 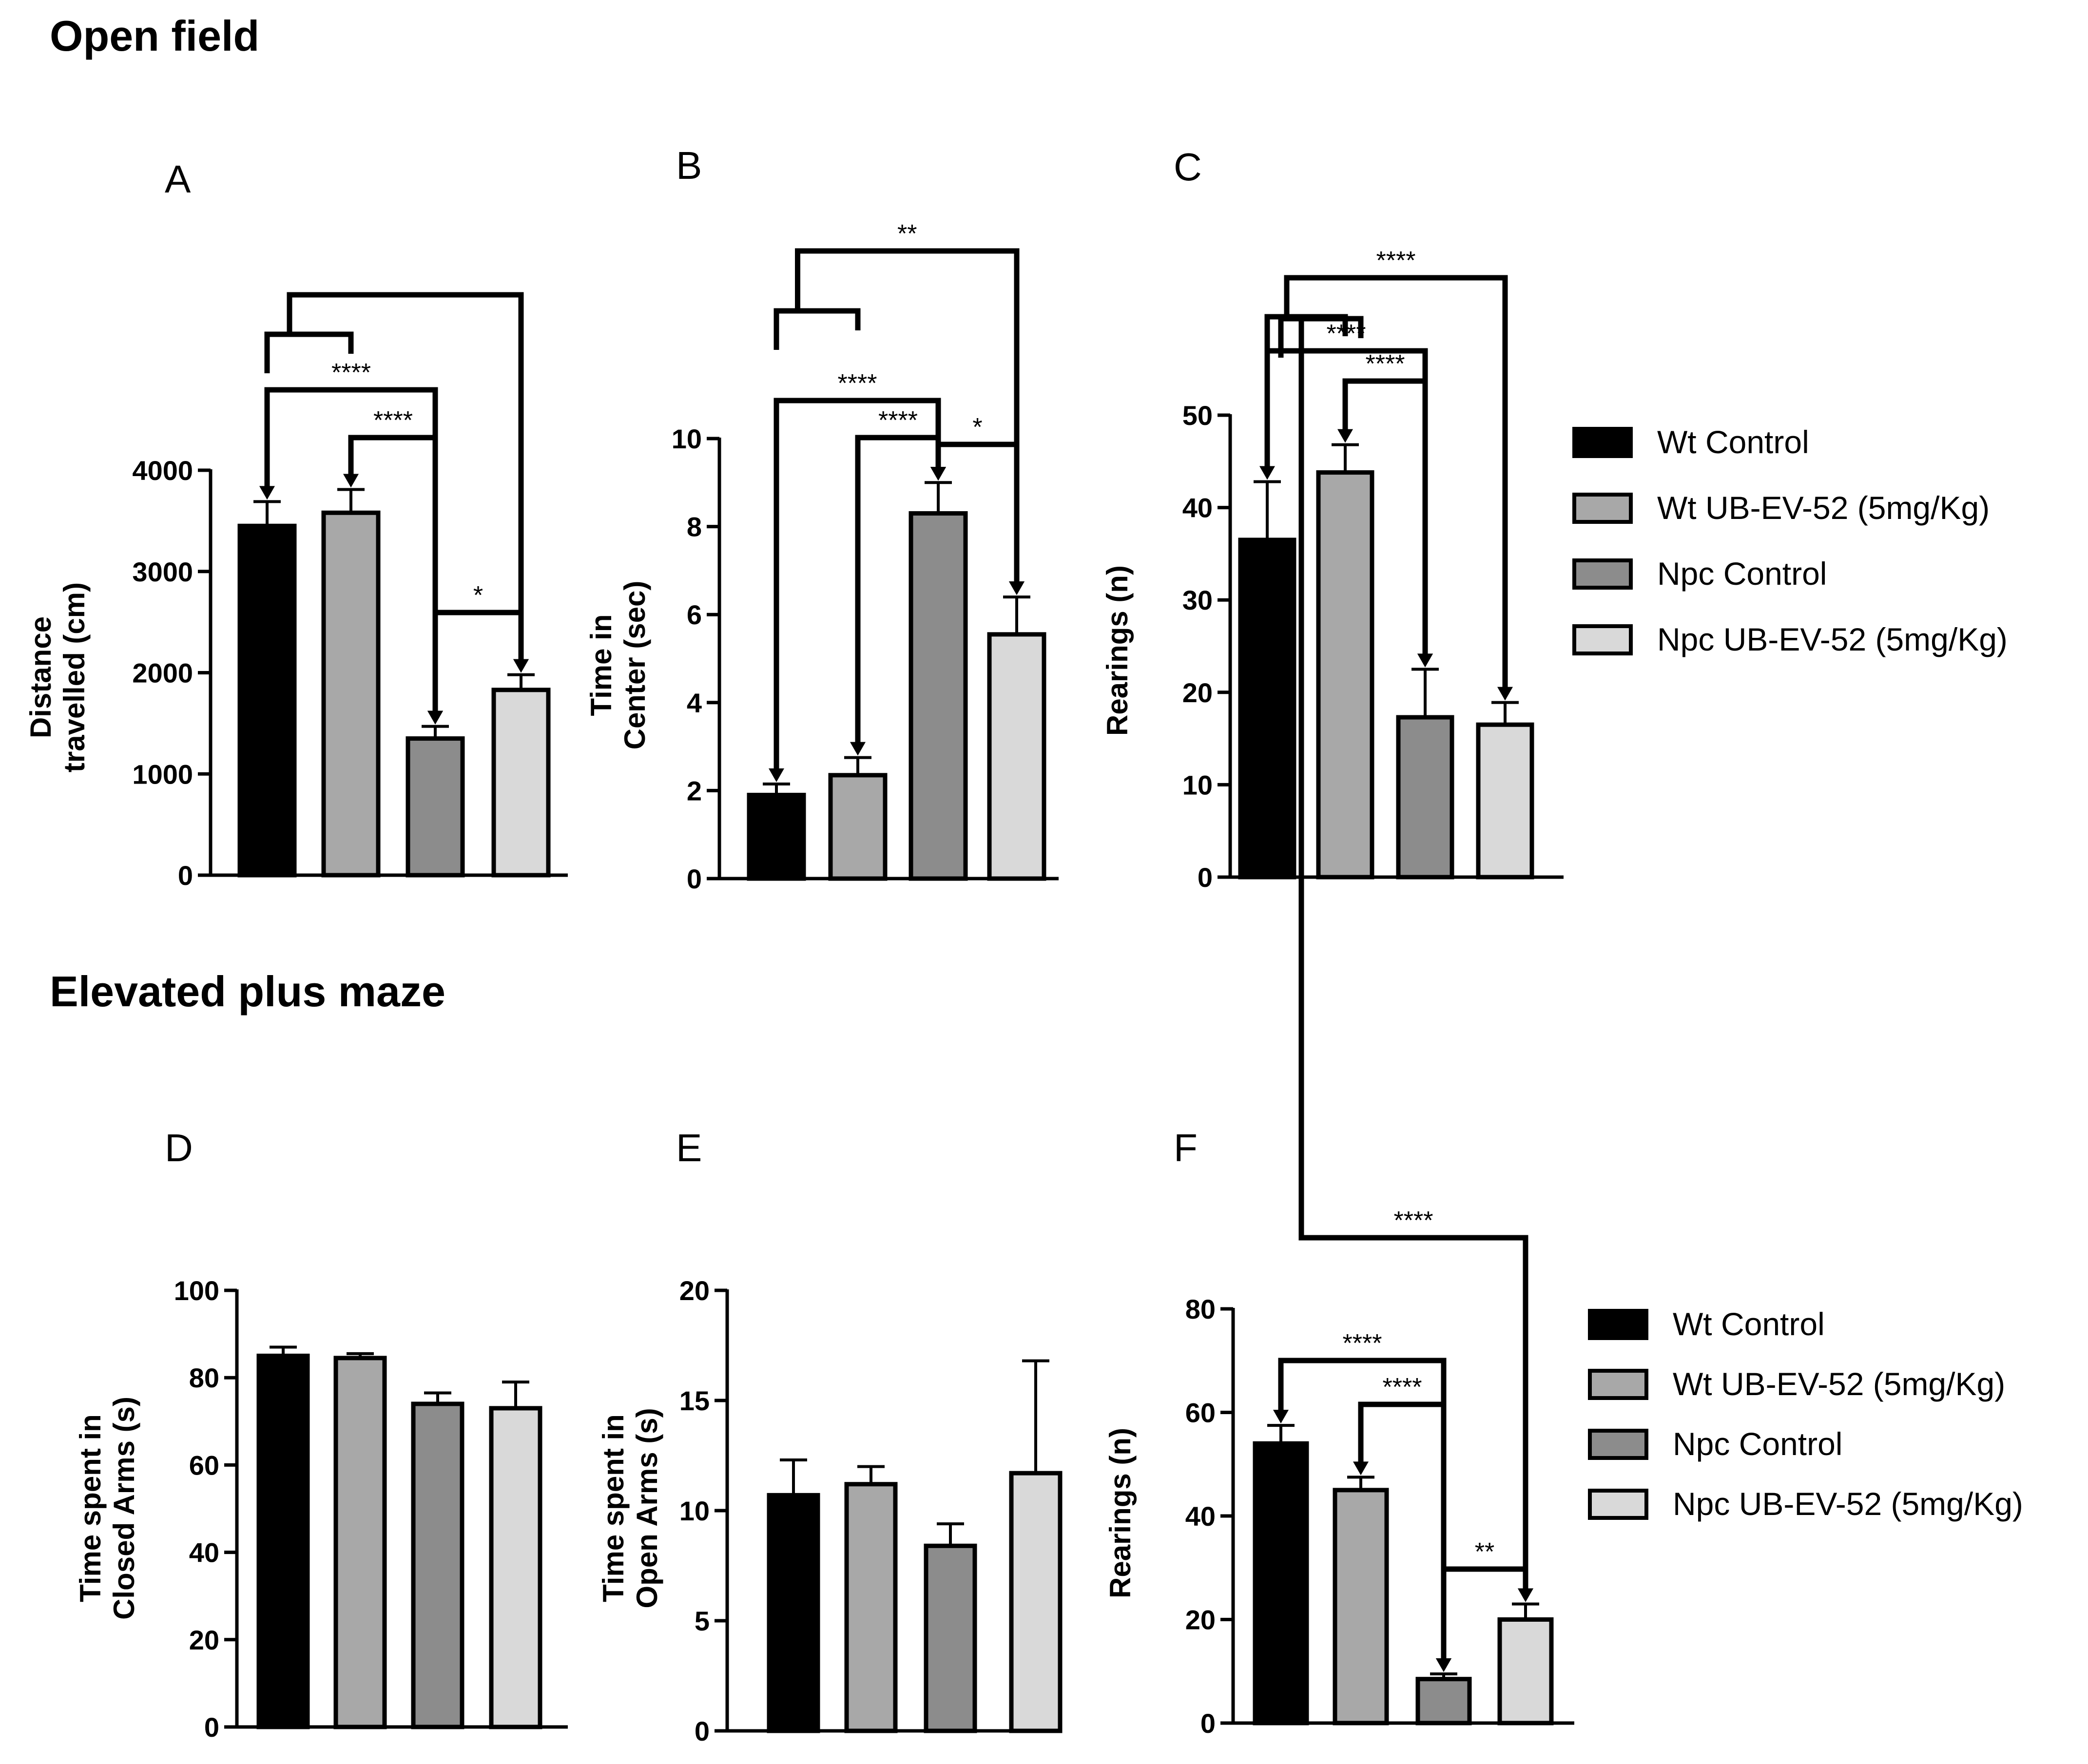 I want to click on y-tick-label: 2000, so click(x=162, y=673).